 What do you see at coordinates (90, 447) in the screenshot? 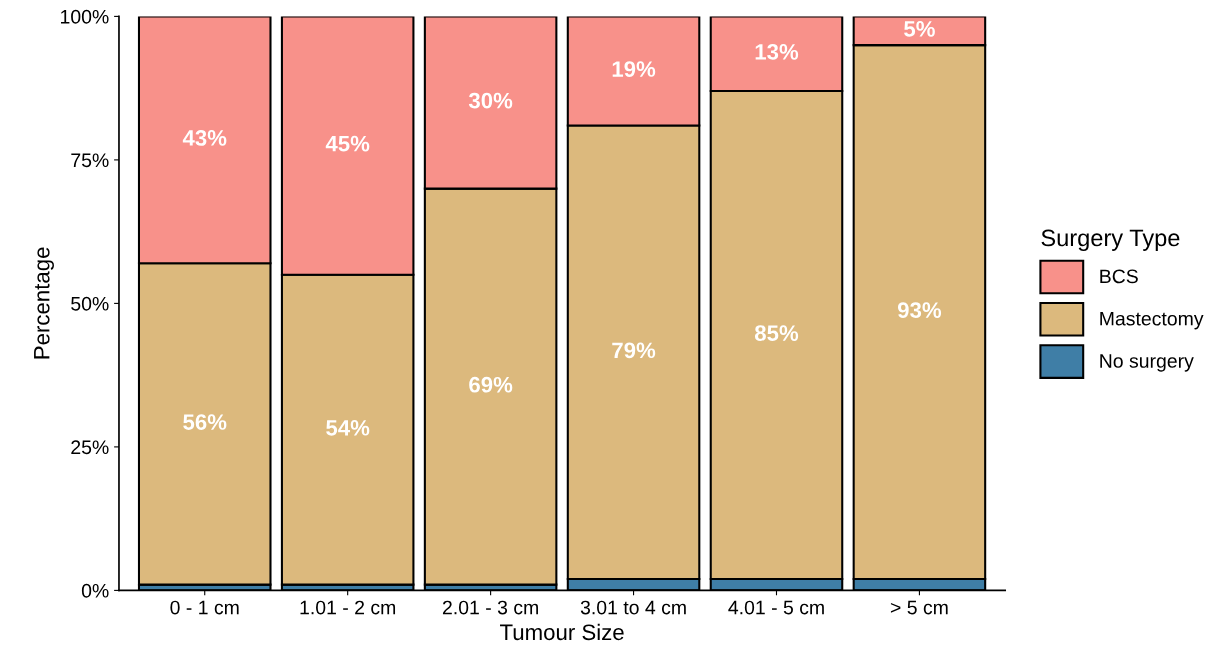
I see `y-tick-label: 25%` at bounding box center [90, 447].